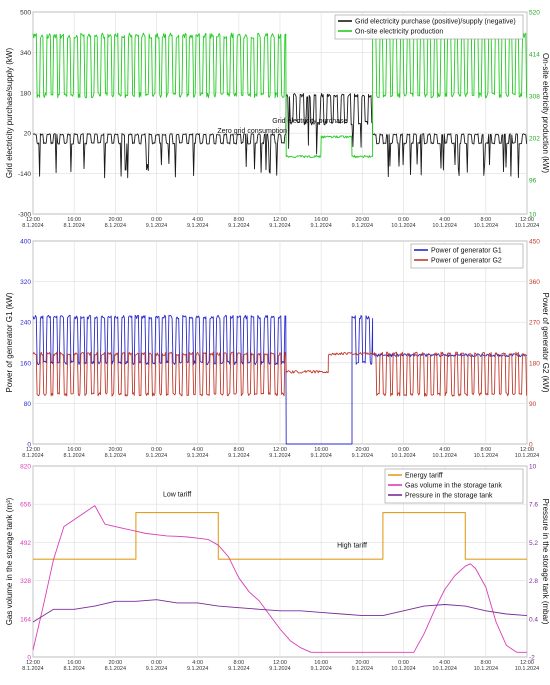 The width and height of the screenshot is (550, 685). Describe the element at coordinates (25, 282) in the screenshot. I see `y-tick-label: 320` at that location.